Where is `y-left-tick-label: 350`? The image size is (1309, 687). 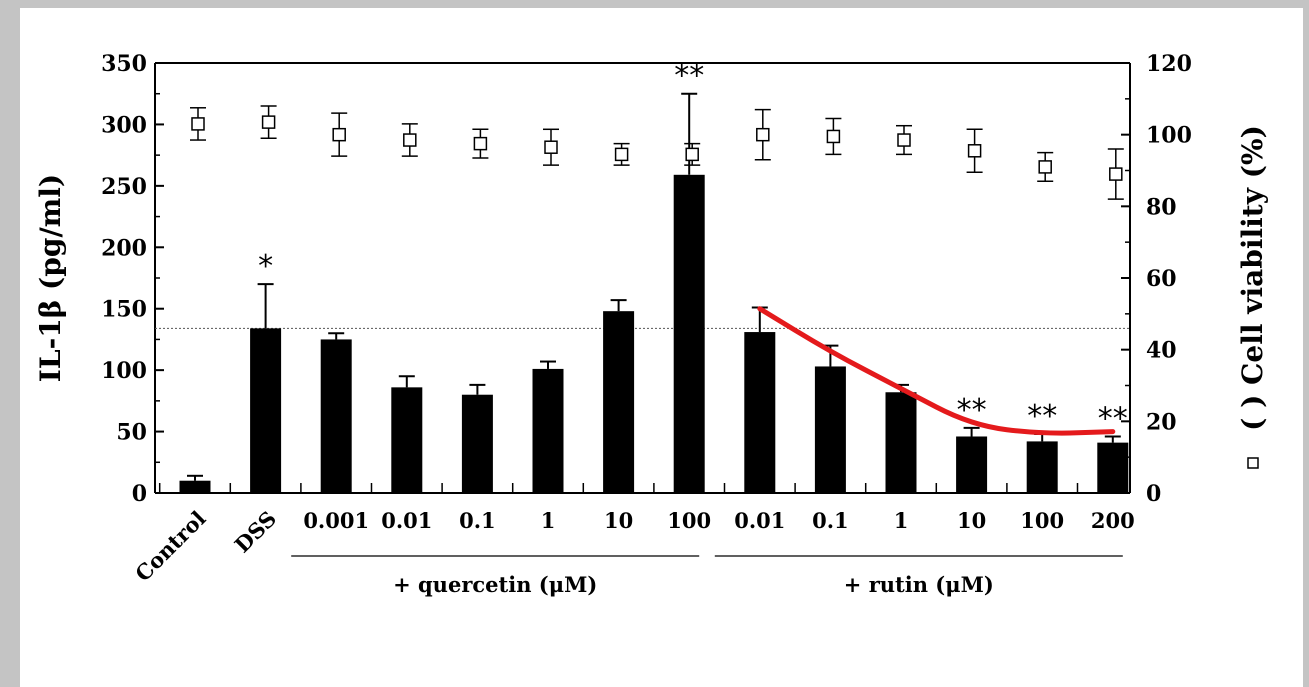
y-left-tick-label: 350 is located at coordinates (124, 64).